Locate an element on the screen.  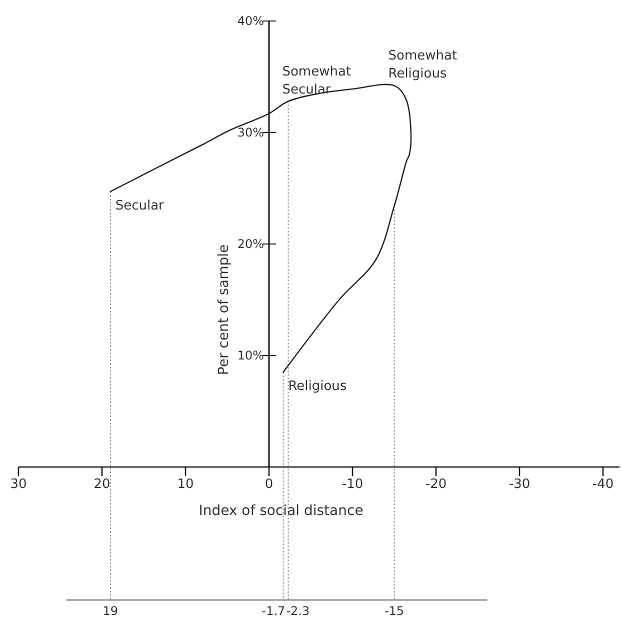
x-tick-label: 30 is located at coordinates (18, 484).